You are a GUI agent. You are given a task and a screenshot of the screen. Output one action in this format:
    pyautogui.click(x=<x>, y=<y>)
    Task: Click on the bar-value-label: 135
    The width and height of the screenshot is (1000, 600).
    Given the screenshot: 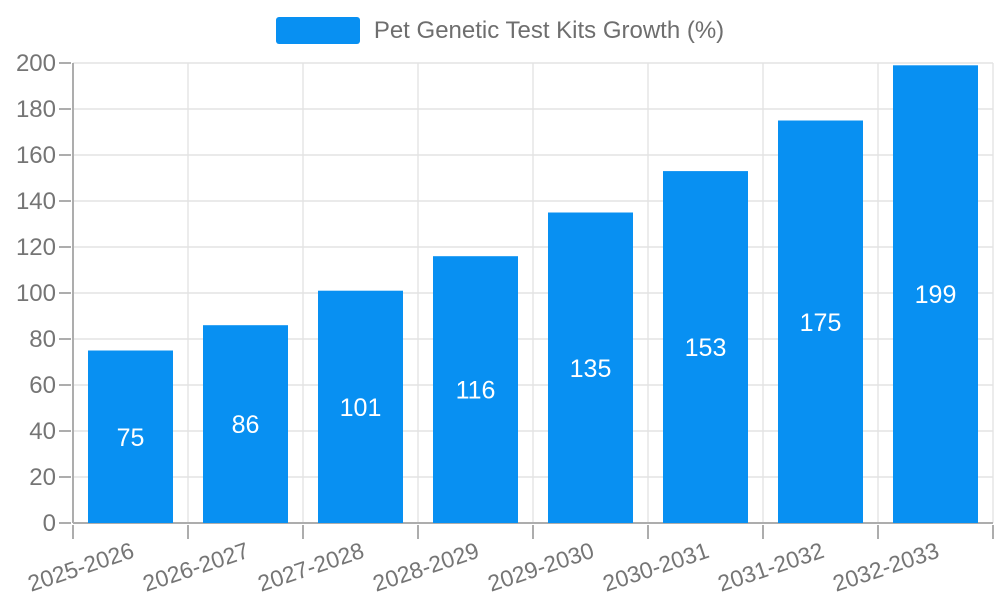 What is the action you would take?
    pyautogui.click(x=591, y=369)
    